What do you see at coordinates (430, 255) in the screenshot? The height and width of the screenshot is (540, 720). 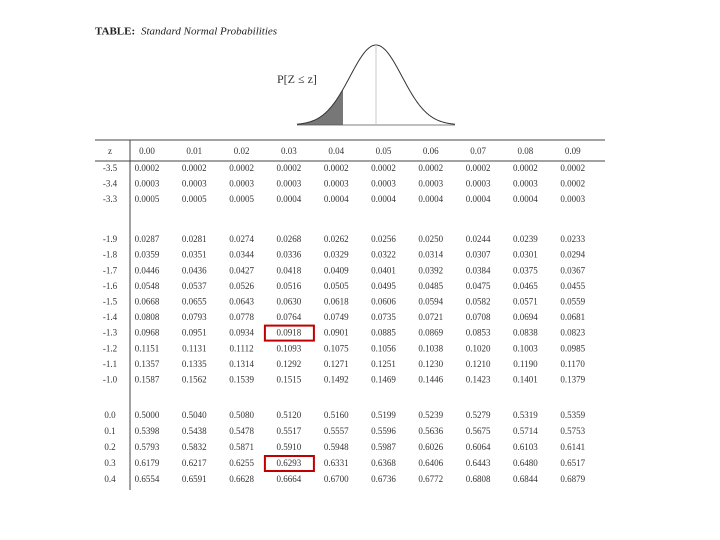 I see `probability-cell: 0.0314` at bounding box center [430, 255].